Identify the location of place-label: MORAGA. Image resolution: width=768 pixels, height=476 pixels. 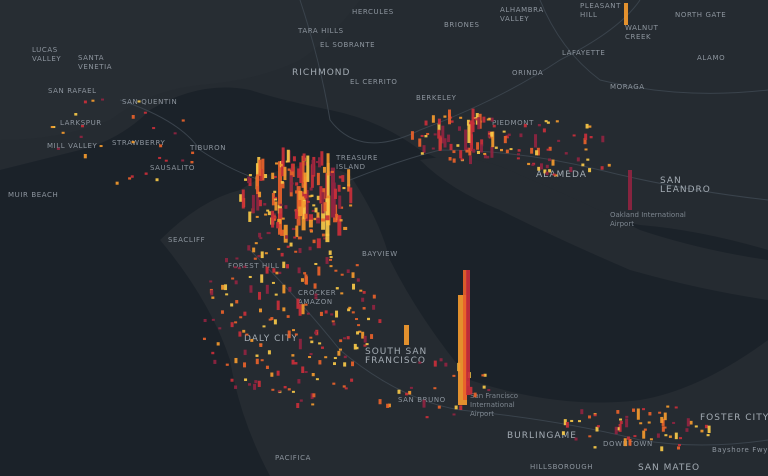
(627, 87).